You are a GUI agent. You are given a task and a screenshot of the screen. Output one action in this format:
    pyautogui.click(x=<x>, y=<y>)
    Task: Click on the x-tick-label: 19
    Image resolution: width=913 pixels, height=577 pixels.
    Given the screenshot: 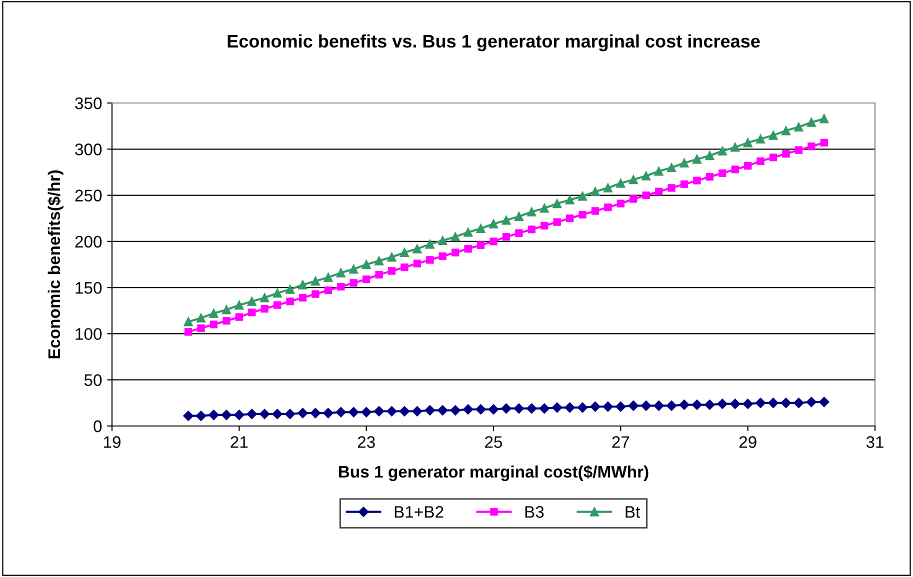 What is the action you would take?
    pyautogui.click(x=112, y=442)
    